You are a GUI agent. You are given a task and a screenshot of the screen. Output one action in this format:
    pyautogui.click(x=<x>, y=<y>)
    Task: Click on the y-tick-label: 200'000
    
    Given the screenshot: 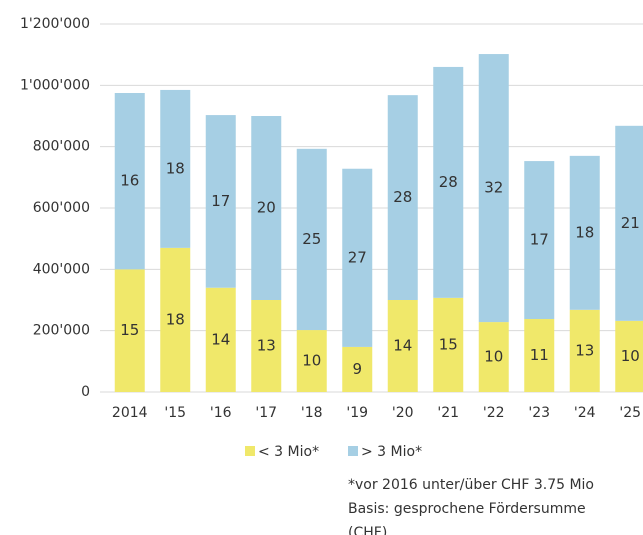 What is the action you would take?
    pyautogui.click(x=61, y=331)
    